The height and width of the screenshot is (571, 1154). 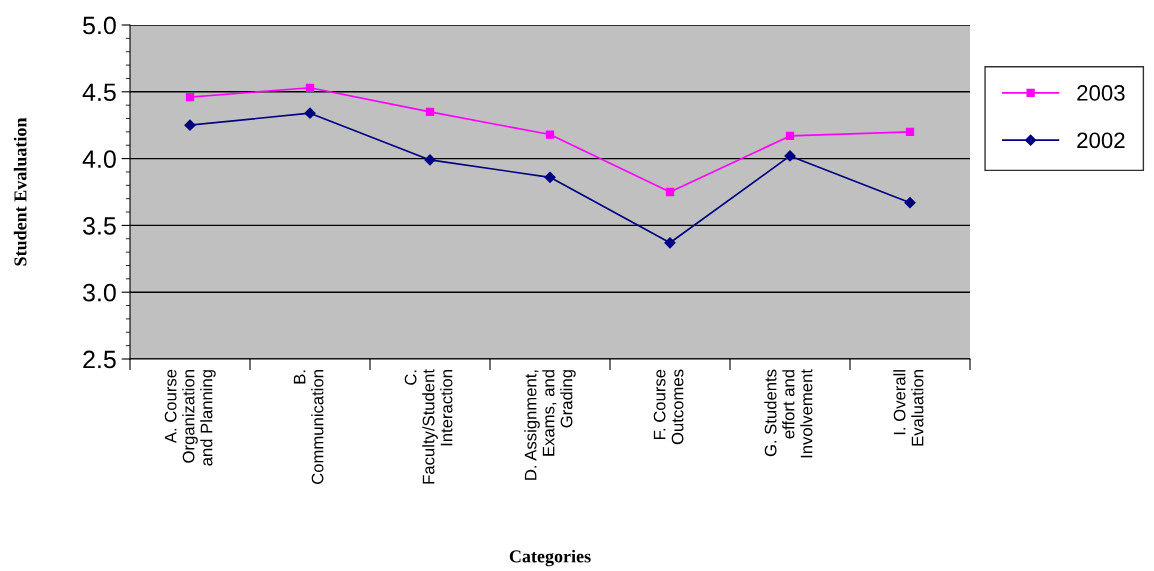 What do you see at coordinates (668, 407) in the screenshot?
I see `x-tick-label: F. Course Outcomes` at bounding box center [668, 407].